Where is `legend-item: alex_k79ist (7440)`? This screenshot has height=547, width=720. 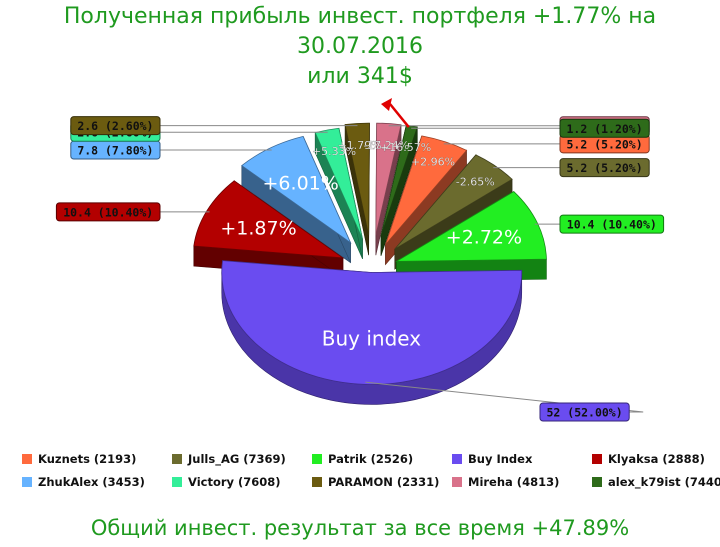
legend-item: alex_k79ist (7440) is located at coordinates (656, 482).